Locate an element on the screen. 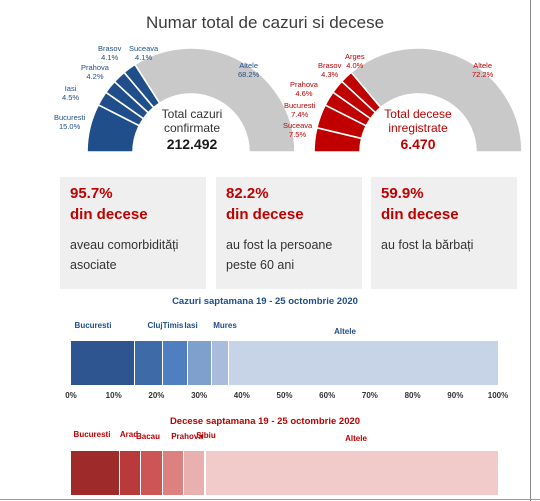  cases-bar-label-cluj: Cluj is located at coordinates (155, 325).